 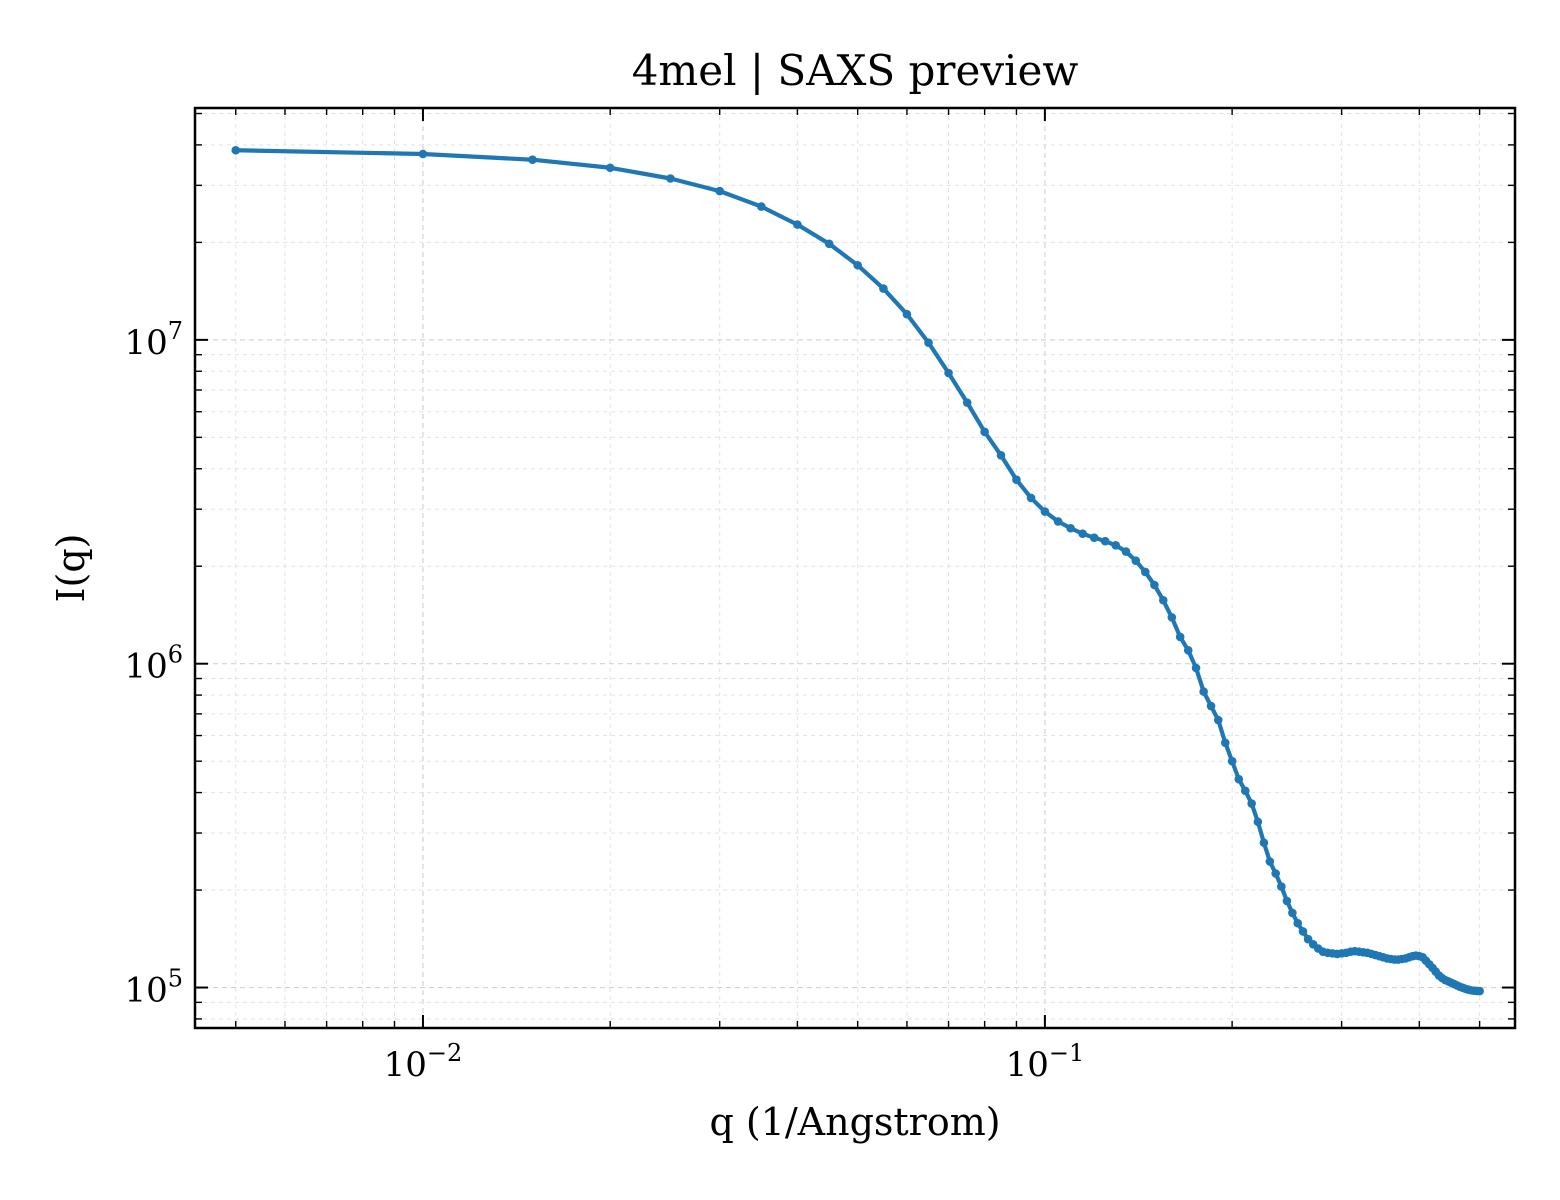 What do you see at coordinates (153, 340) in the screenshot?
I see `y-tick-label: 10⁷` at bounding box center [153, 340].